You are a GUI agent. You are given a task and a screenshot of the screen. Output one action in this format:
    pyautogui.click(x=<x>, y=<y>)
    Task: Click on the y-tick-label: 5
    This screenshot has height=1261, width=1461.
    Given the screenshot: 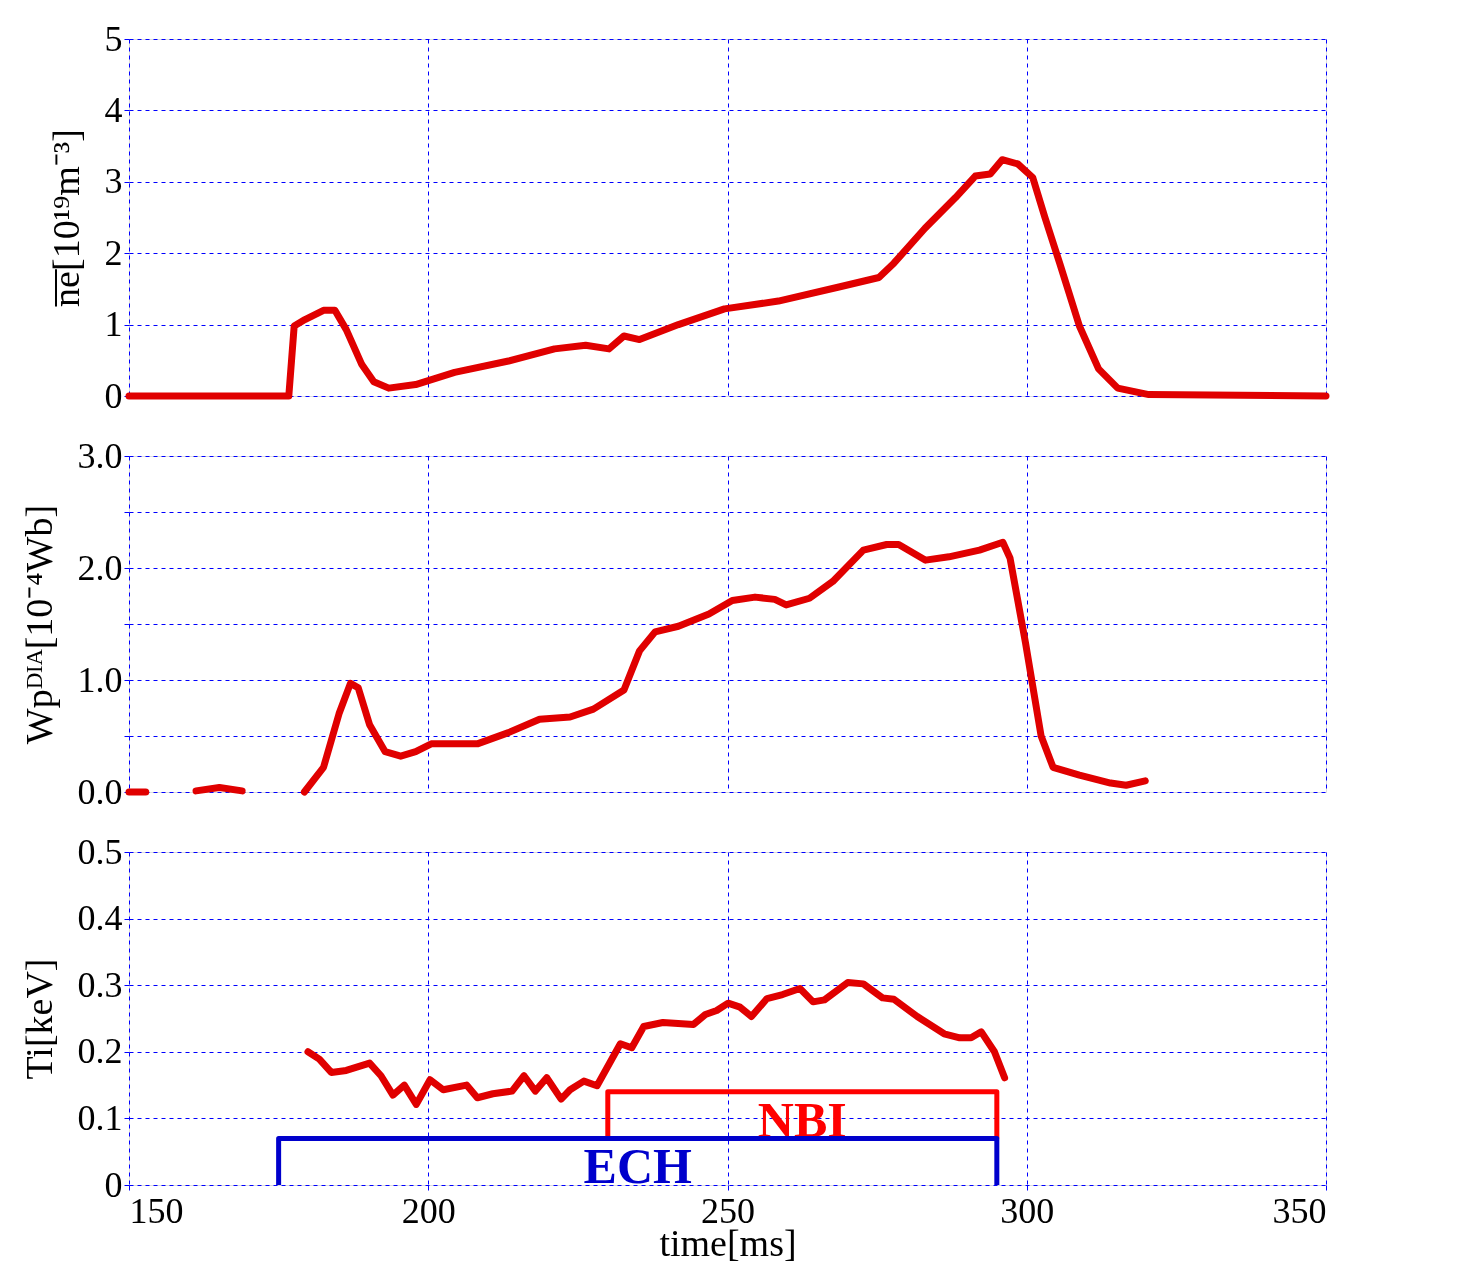 What is the action you would take?
    pyautogui.click(x=113, y=38)
    